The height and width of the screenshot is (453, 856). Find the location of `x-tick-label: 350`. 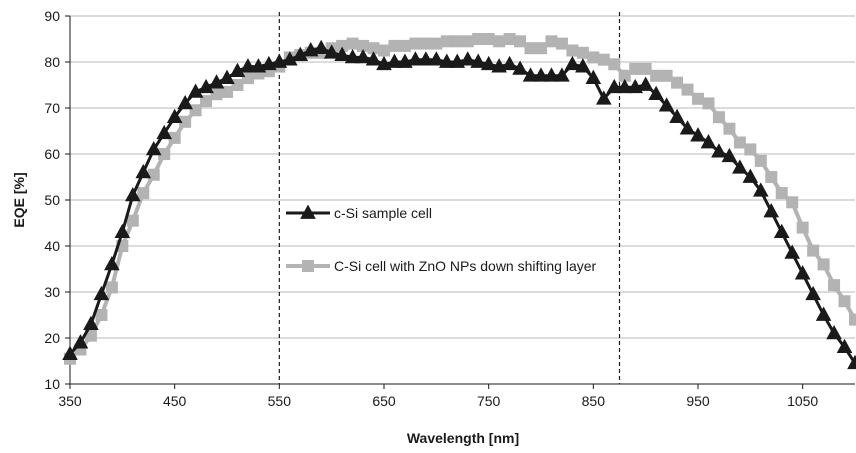

x-tick-label: 350 is located at coordinates (70, 401).